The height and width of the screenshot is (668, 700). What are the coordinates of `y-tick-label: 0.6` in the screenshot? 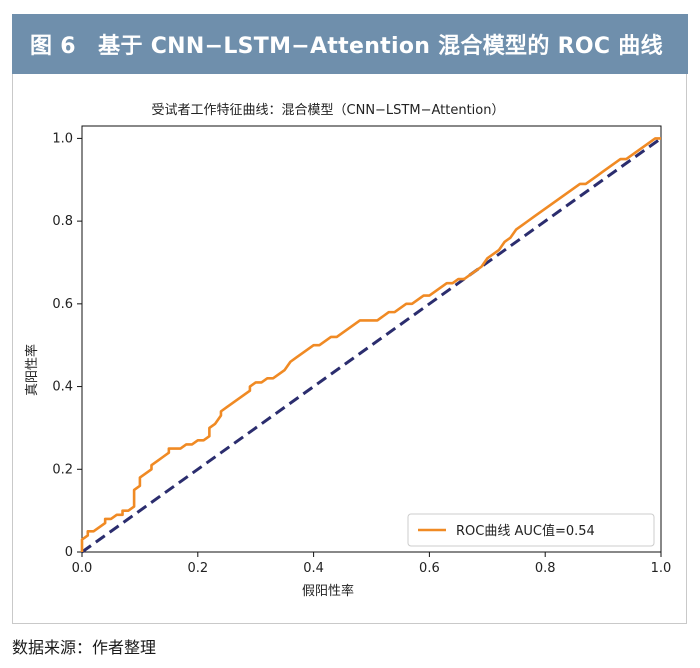 It's located at (62, 304).